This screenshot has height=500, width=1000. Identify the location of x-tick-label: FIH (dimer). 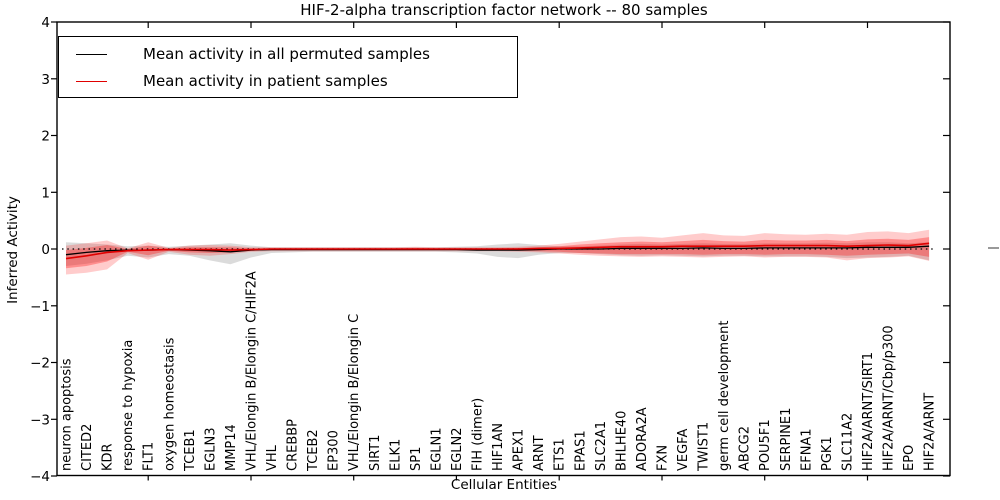
(478, 434).